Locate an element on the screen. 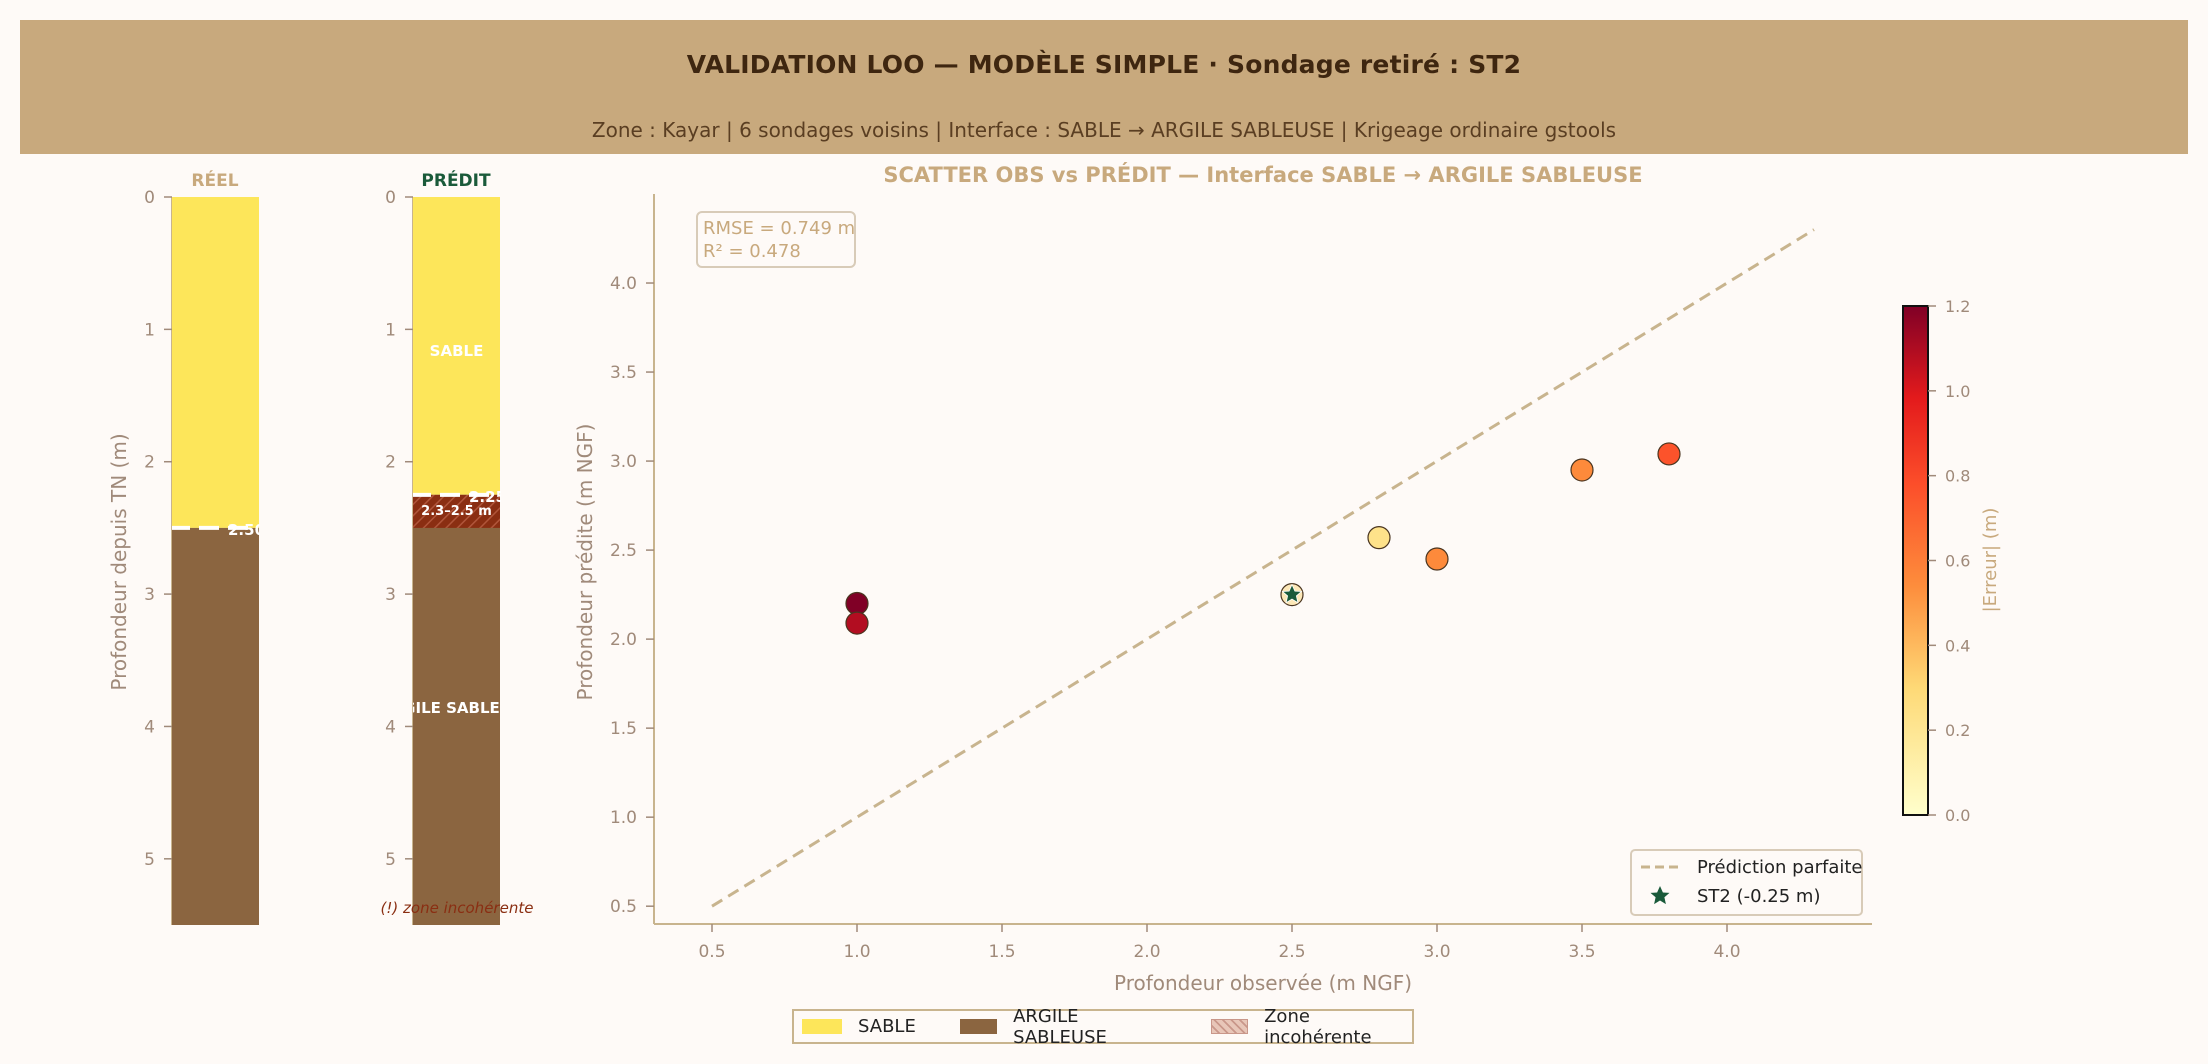 This screenshot has height=1064, width=2208. scatter-x-axis-label: Profondeur observée (m NGF) is located at coordinates (1263, 983).